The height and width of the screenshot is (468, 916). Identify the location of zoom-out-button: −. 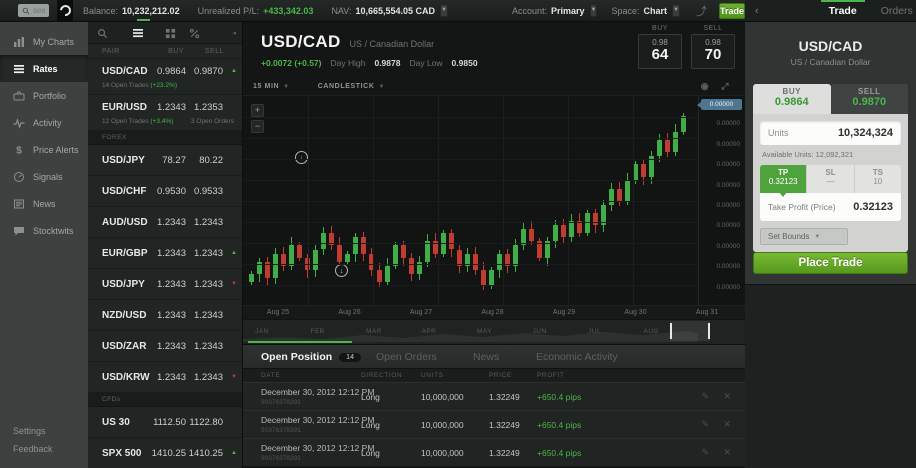
(257, 126).